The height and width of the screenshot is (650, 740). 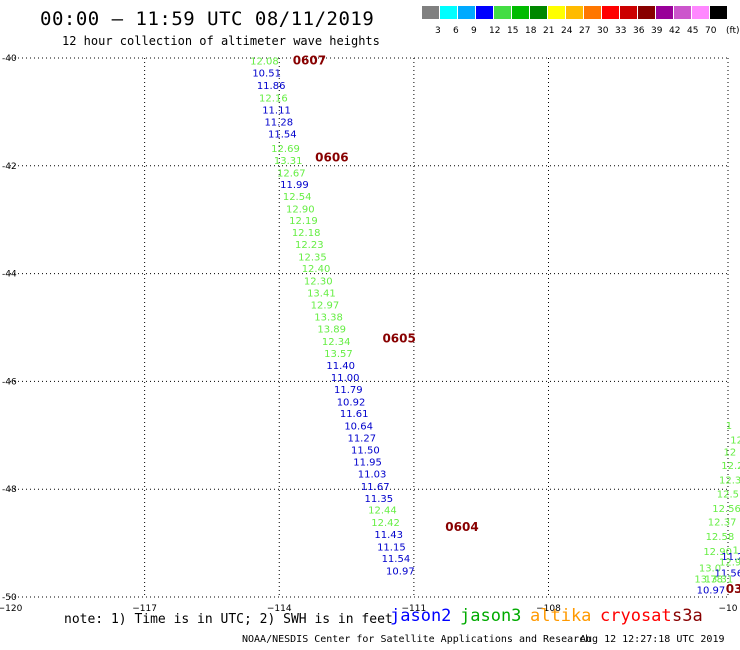 What do you see at coordinates (338, 354) in the screenshot?
I see `wave-height-label: 13.57` at bounding box center [338, 354].